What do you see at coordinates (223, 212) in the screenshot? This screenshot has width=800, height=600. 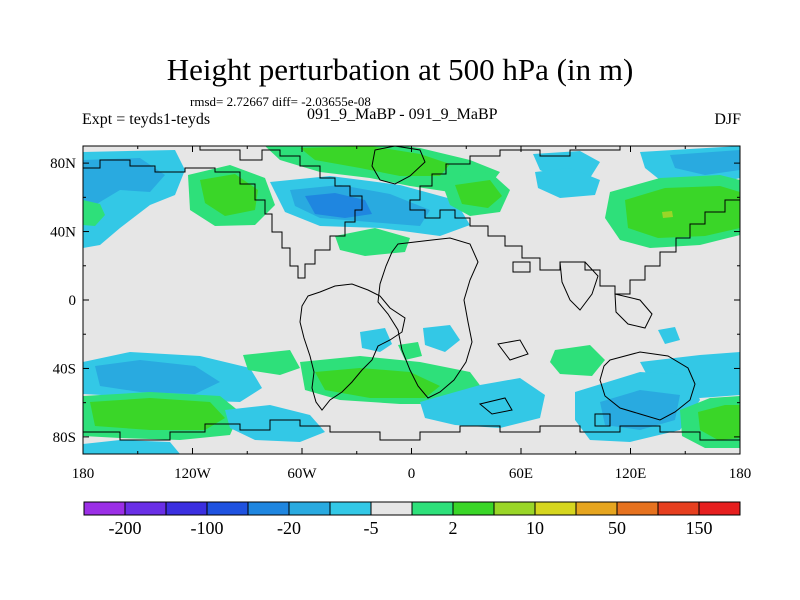 I see `coastline-north-america` at bounding box center [223, 212].